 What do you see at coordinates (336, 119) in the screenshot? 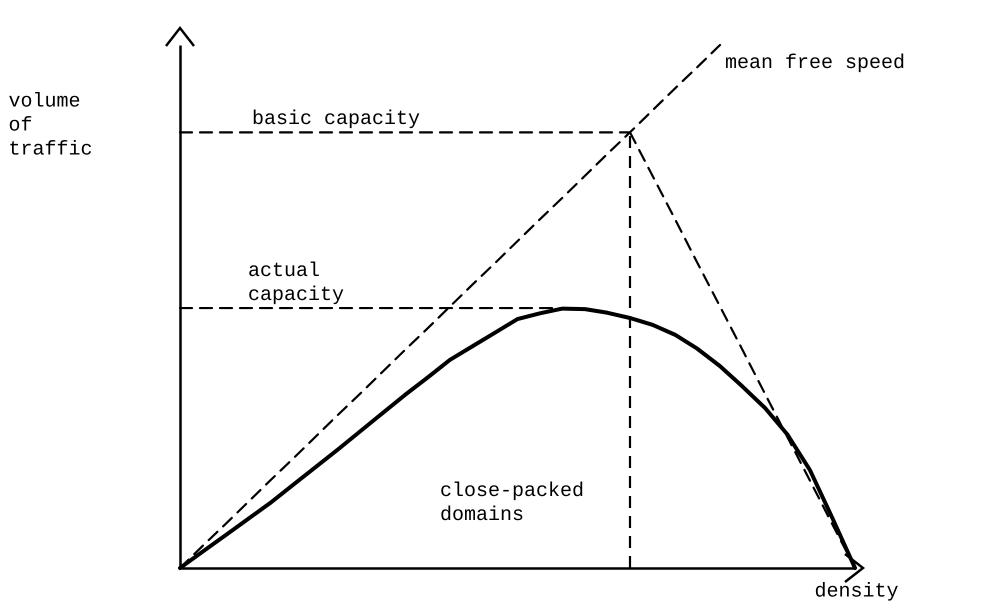
I see `annotation: basic capacity` at bounding box center [336, 119].